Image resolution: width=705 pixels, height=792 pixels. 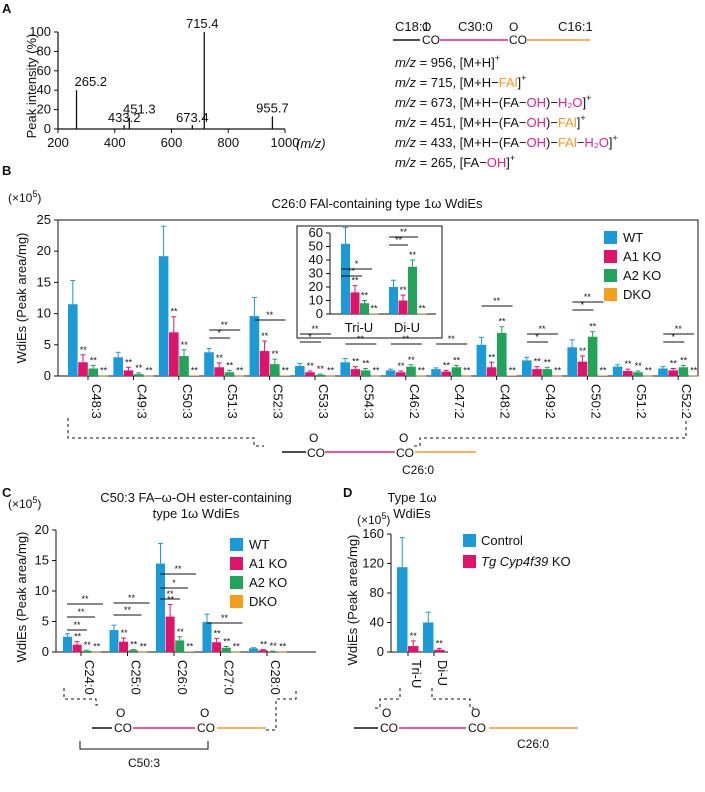 I want to click on b-ytick-label: 5, so click(x=47, y=344).